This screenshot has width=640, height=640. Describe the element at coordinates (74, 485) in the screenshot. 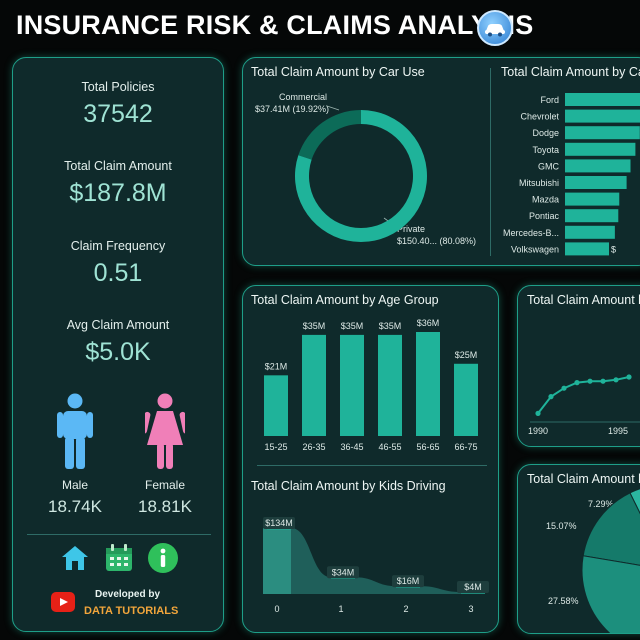

I see `male-label: Male` at that location.